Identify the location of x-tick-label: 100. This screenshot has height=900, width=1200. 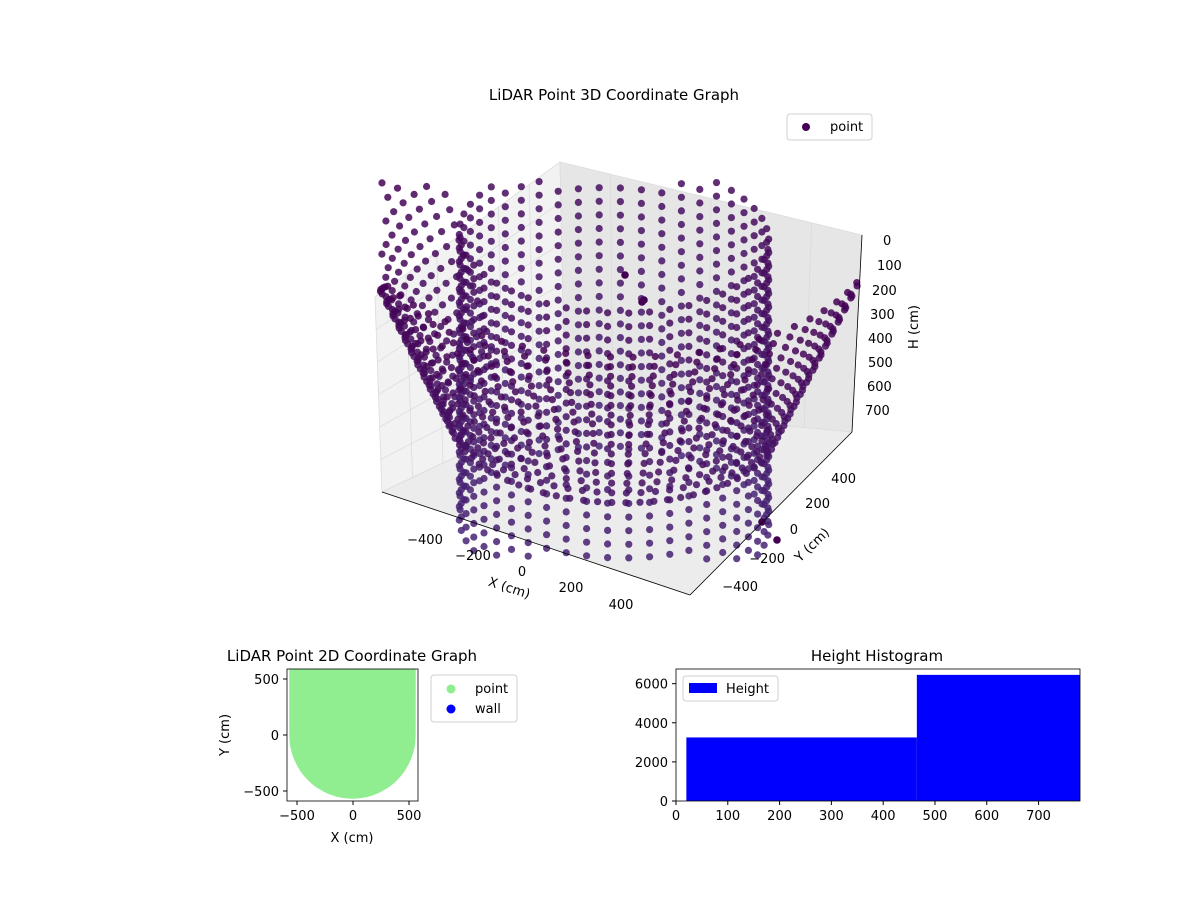
(727, 816).